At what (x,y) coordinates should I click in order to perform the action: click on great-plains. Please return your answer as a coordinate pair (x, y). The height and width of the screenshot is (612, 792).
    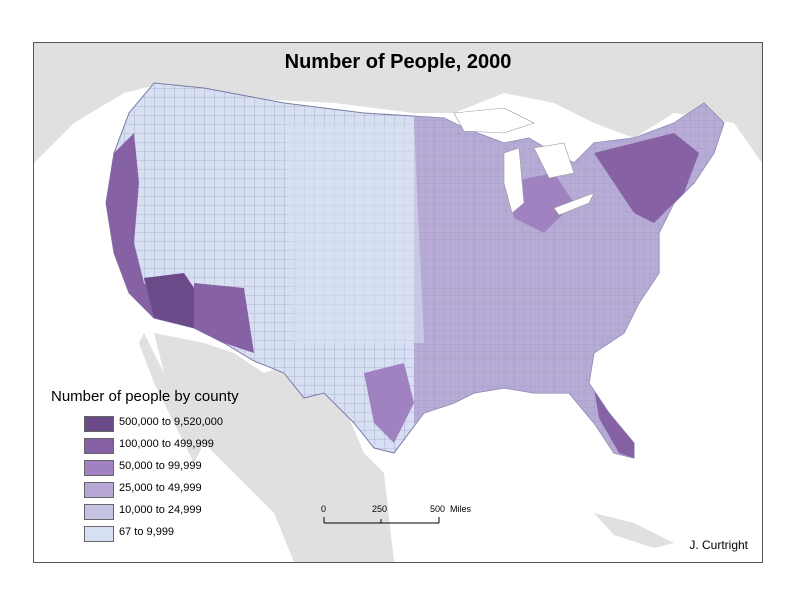
    Looking at the image, I should click on (354, 233).